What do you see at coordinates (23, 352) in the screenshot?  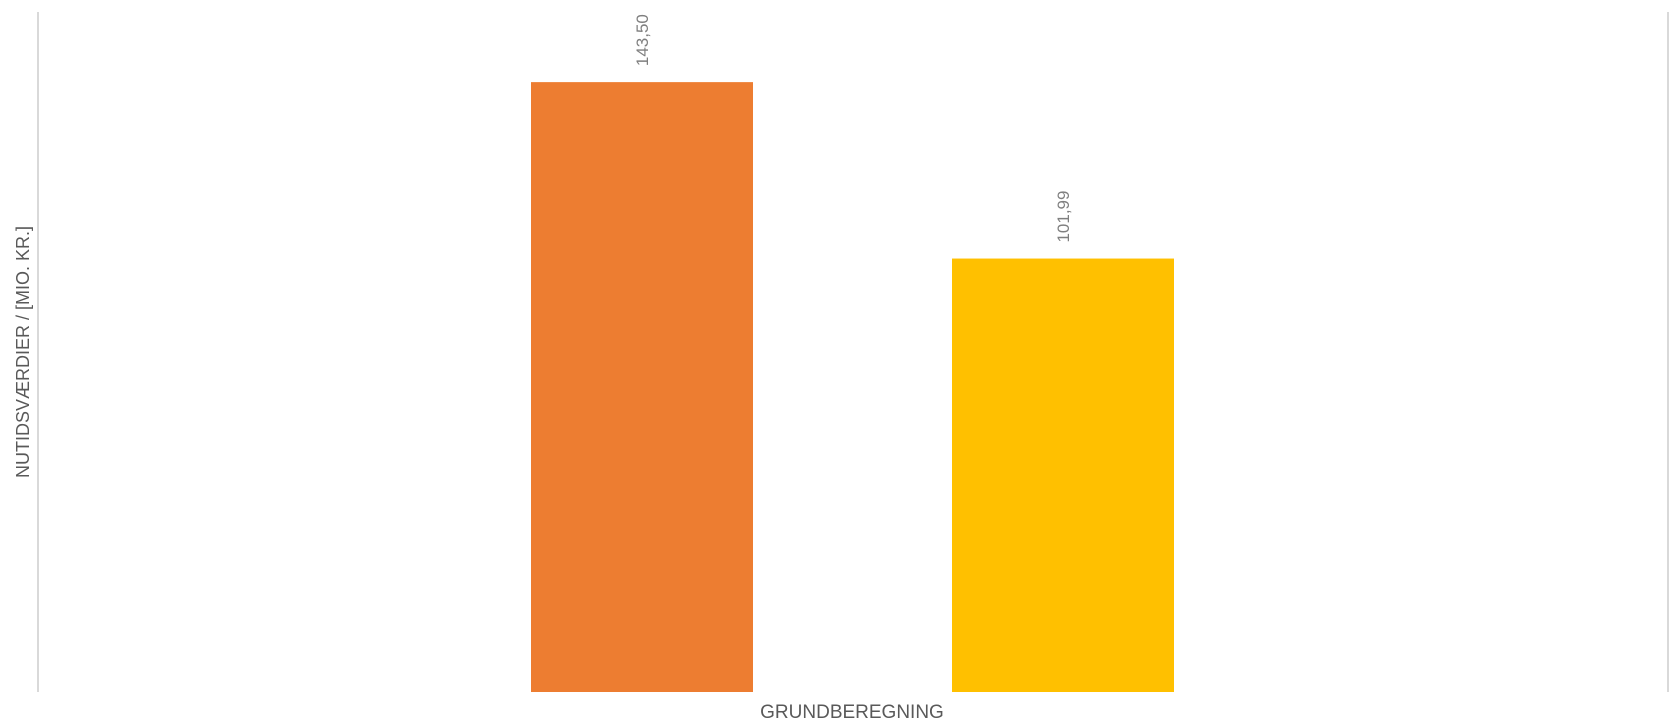 I see `y-axis-label: NUTIDSVÆRDIER / [MIO. KR.]` at bounding box center [23, 352].